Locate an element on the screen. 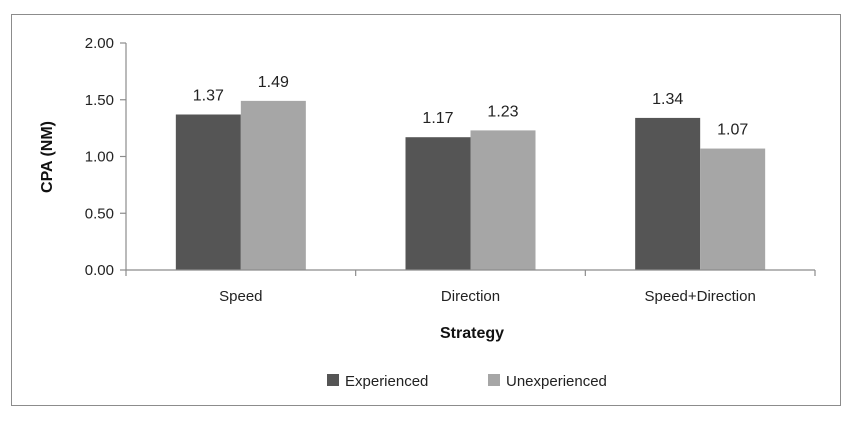 Image resolution: width=855 pixels, height=427 pixels. x-axis-ticks: Speed Direction Speed+Direction is located at coordinates (470, 287).